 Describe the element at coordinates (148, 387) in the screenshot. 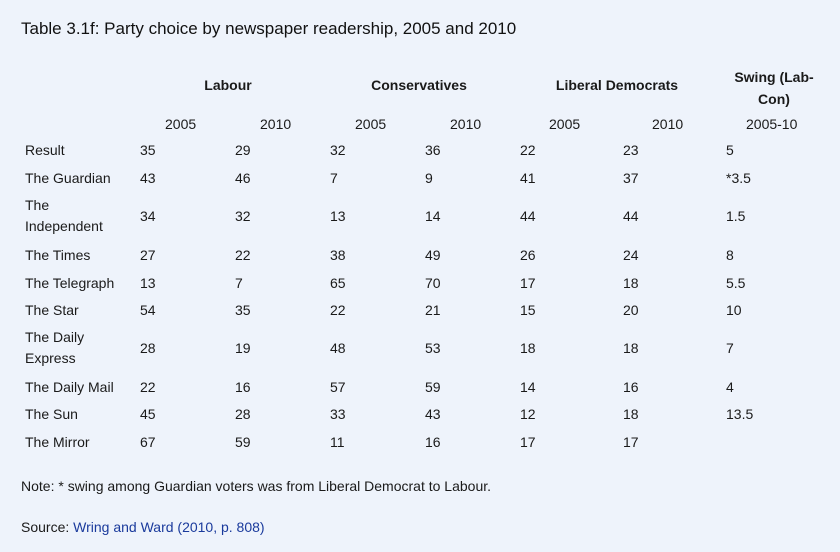

I see `table-cell-lab05: 22` at that location.